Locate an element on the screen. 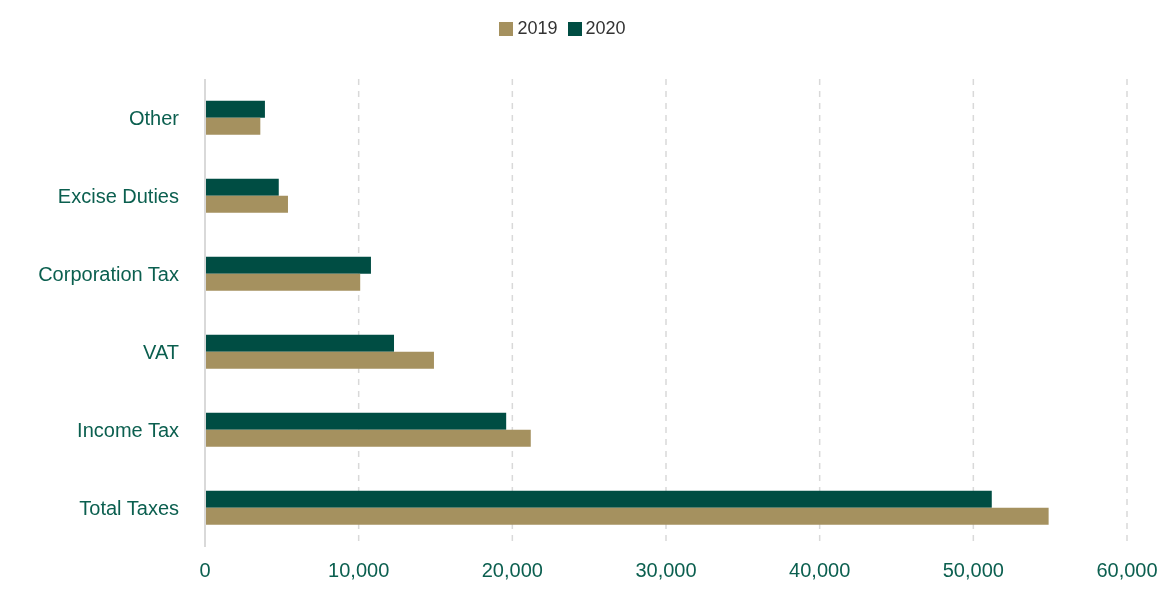 This screenshot has height=597, width=1166. y-tick-label: Income Tax is located at coordinates (128, 430).